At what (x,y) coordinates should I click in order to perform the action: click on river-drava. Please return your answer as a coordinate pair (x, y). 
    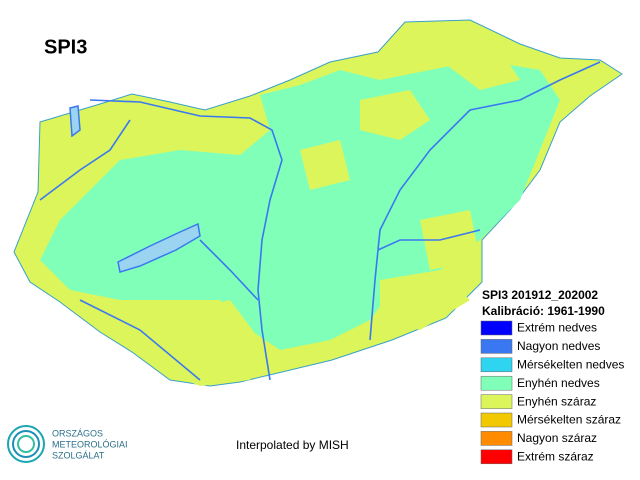
    Looking at the image, I should click on (140, 340).